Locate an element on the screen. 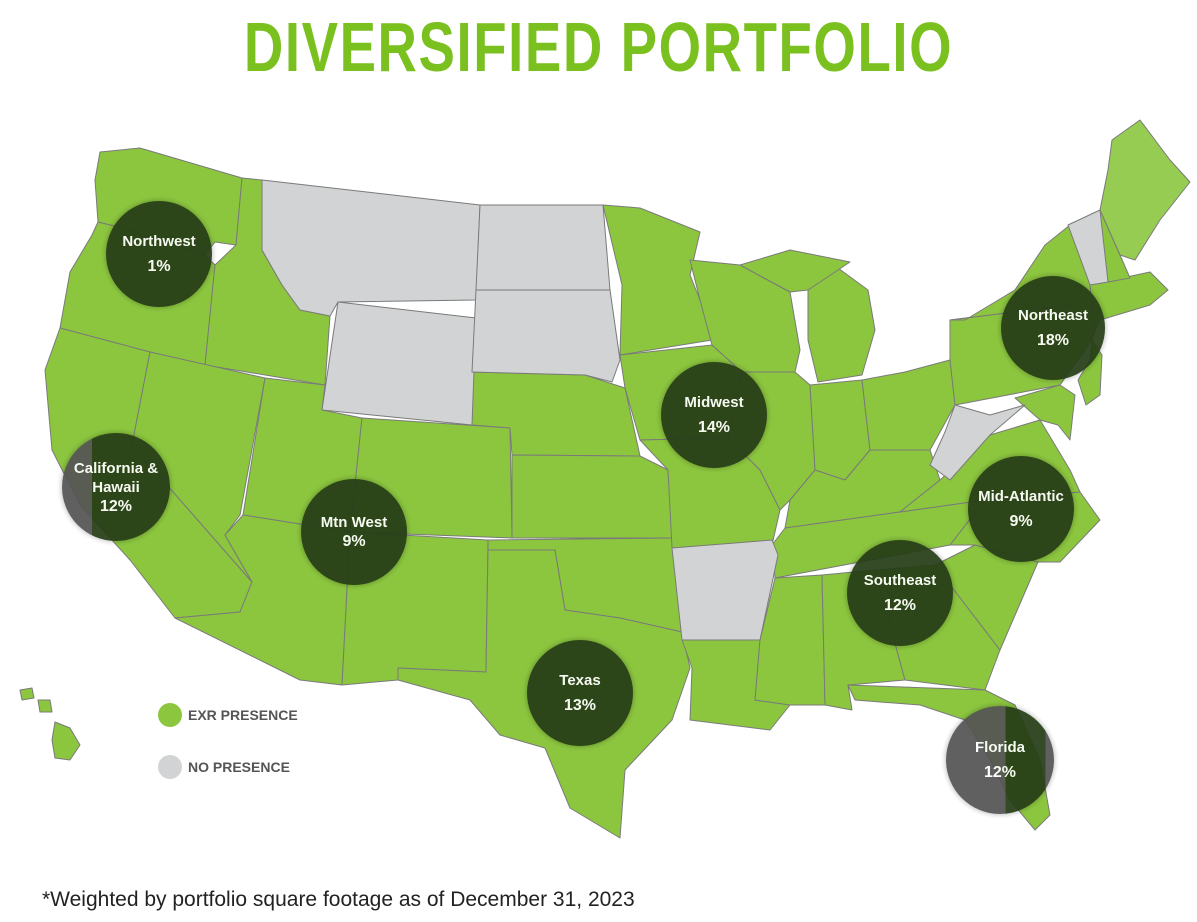  region-midwest: Midwest 14% is located at coordinates (714, 415).